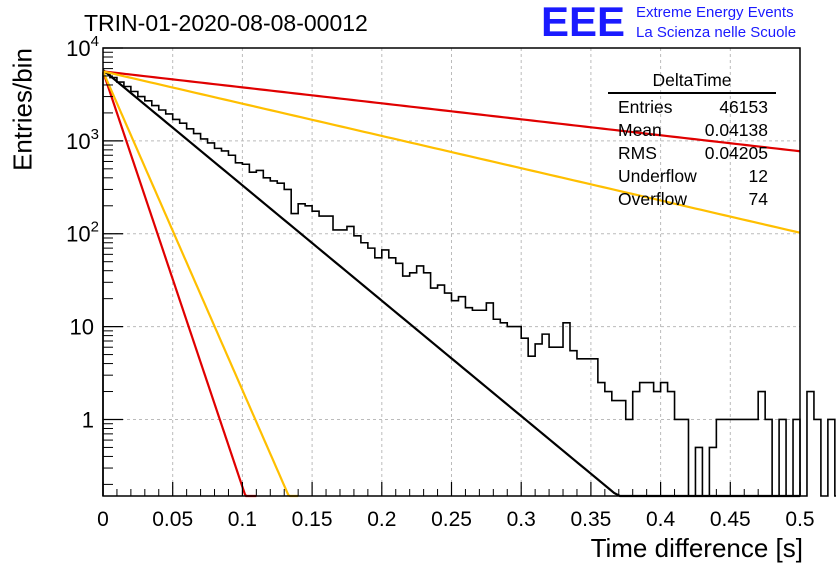  I want to click on logo-line-1: Extreme Energy Events, so click(715, 12).